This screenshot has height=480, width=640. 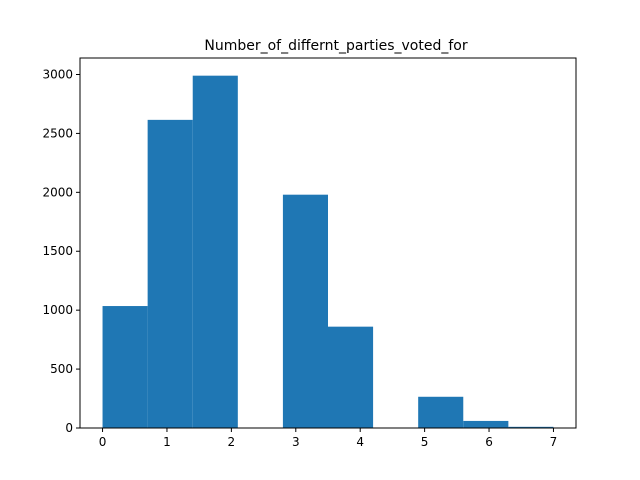 I want to click on y-tick-label: 1500, so click(x=57, y=251).